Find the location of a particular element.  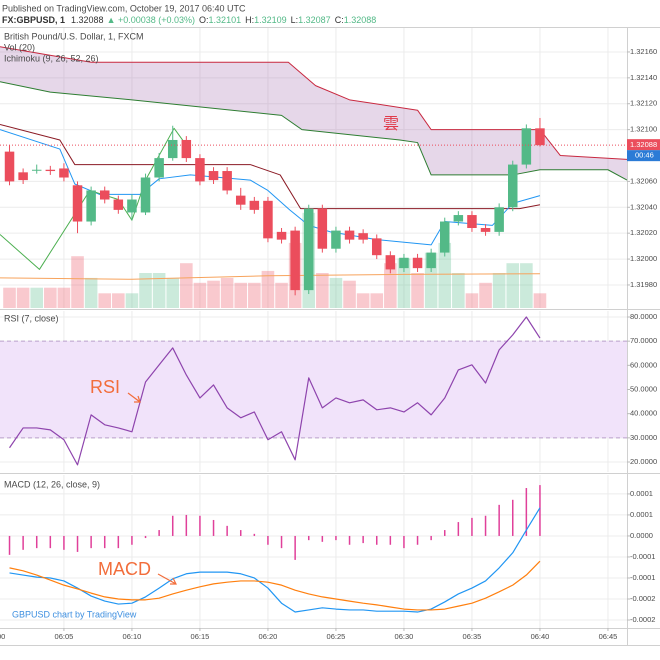

y-tick-label: 1.32120 is located at coordinates (643, 103).